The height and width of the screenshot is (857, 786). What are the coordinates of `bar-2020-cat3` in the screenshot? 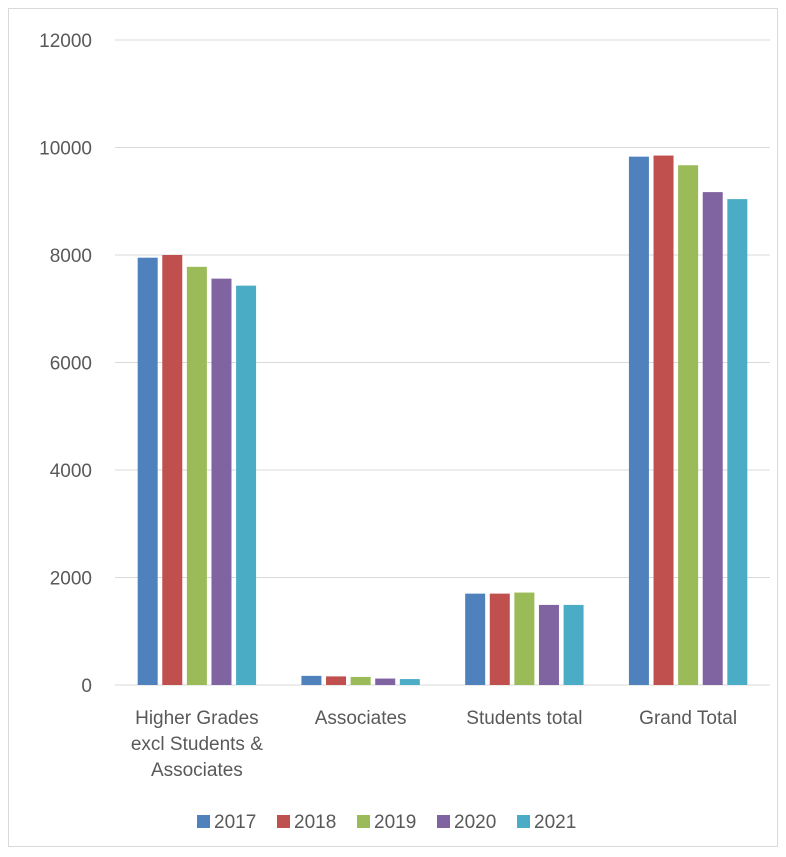 It's located at (712, 439).